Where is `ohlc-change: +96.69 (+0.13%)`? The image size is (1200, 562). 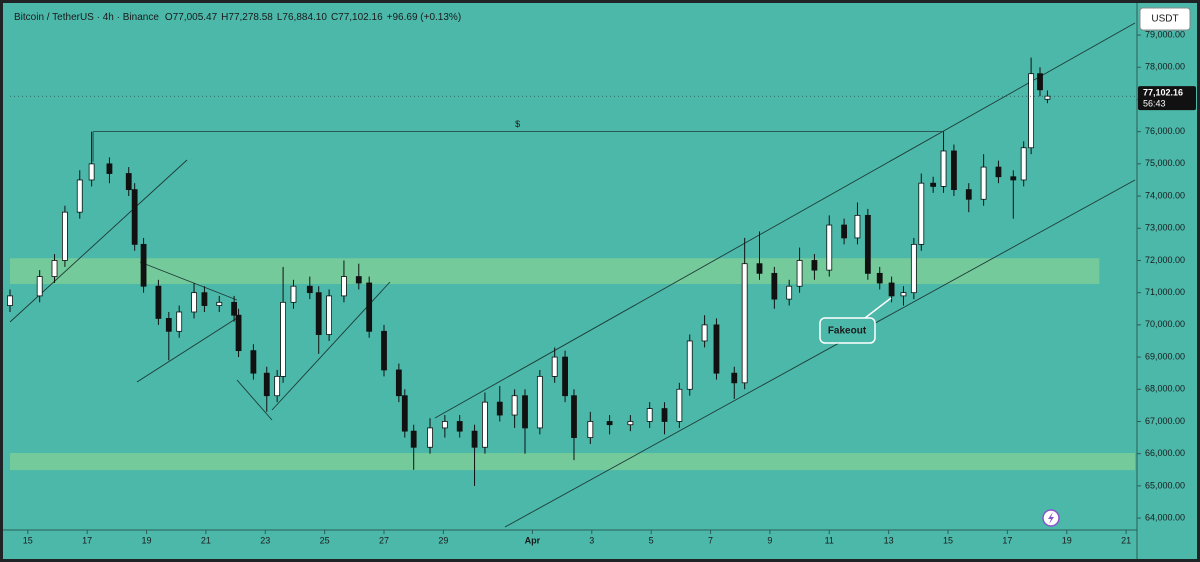
ohlc-change: +96.69 (+0.13%) is located at coordinates (424, 17).